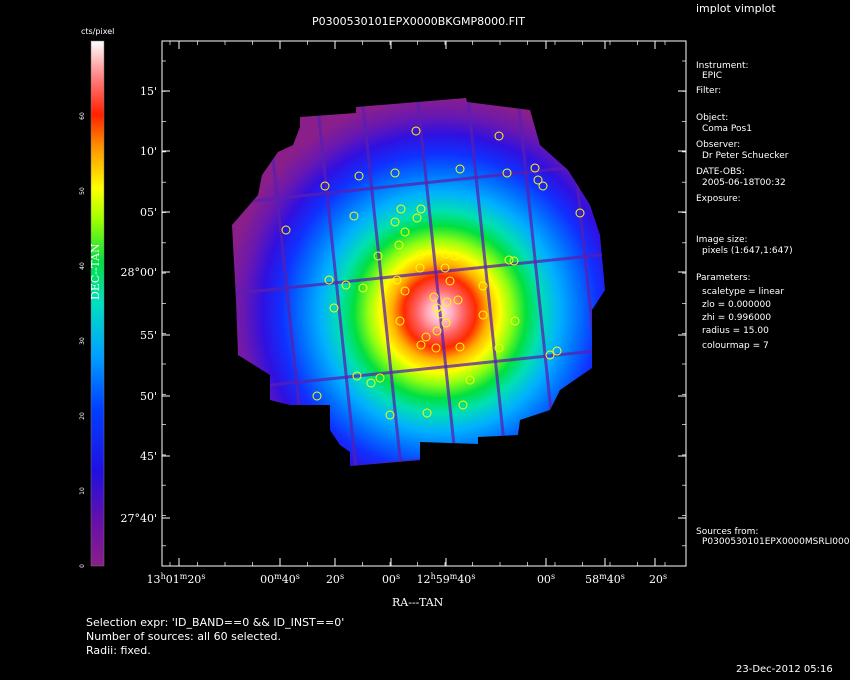 The image size is (850, 680). Describe the element at coordinates (727, 129) in the screenshot. I see `object-value: Coma Pos1` at that location.